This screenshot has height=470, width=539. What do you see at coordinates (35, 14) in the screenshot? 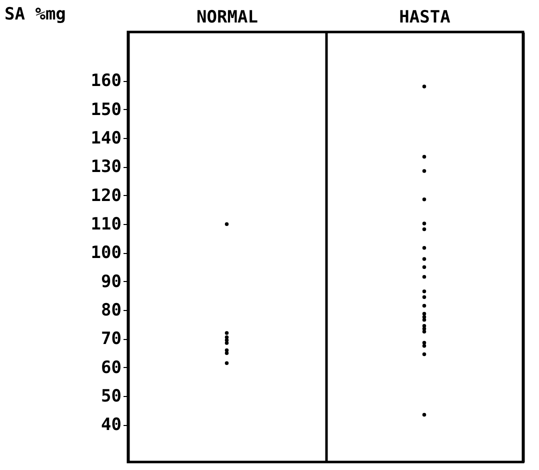
I see `y-axis-title: SA %mg` at bounding box center [35, 14].